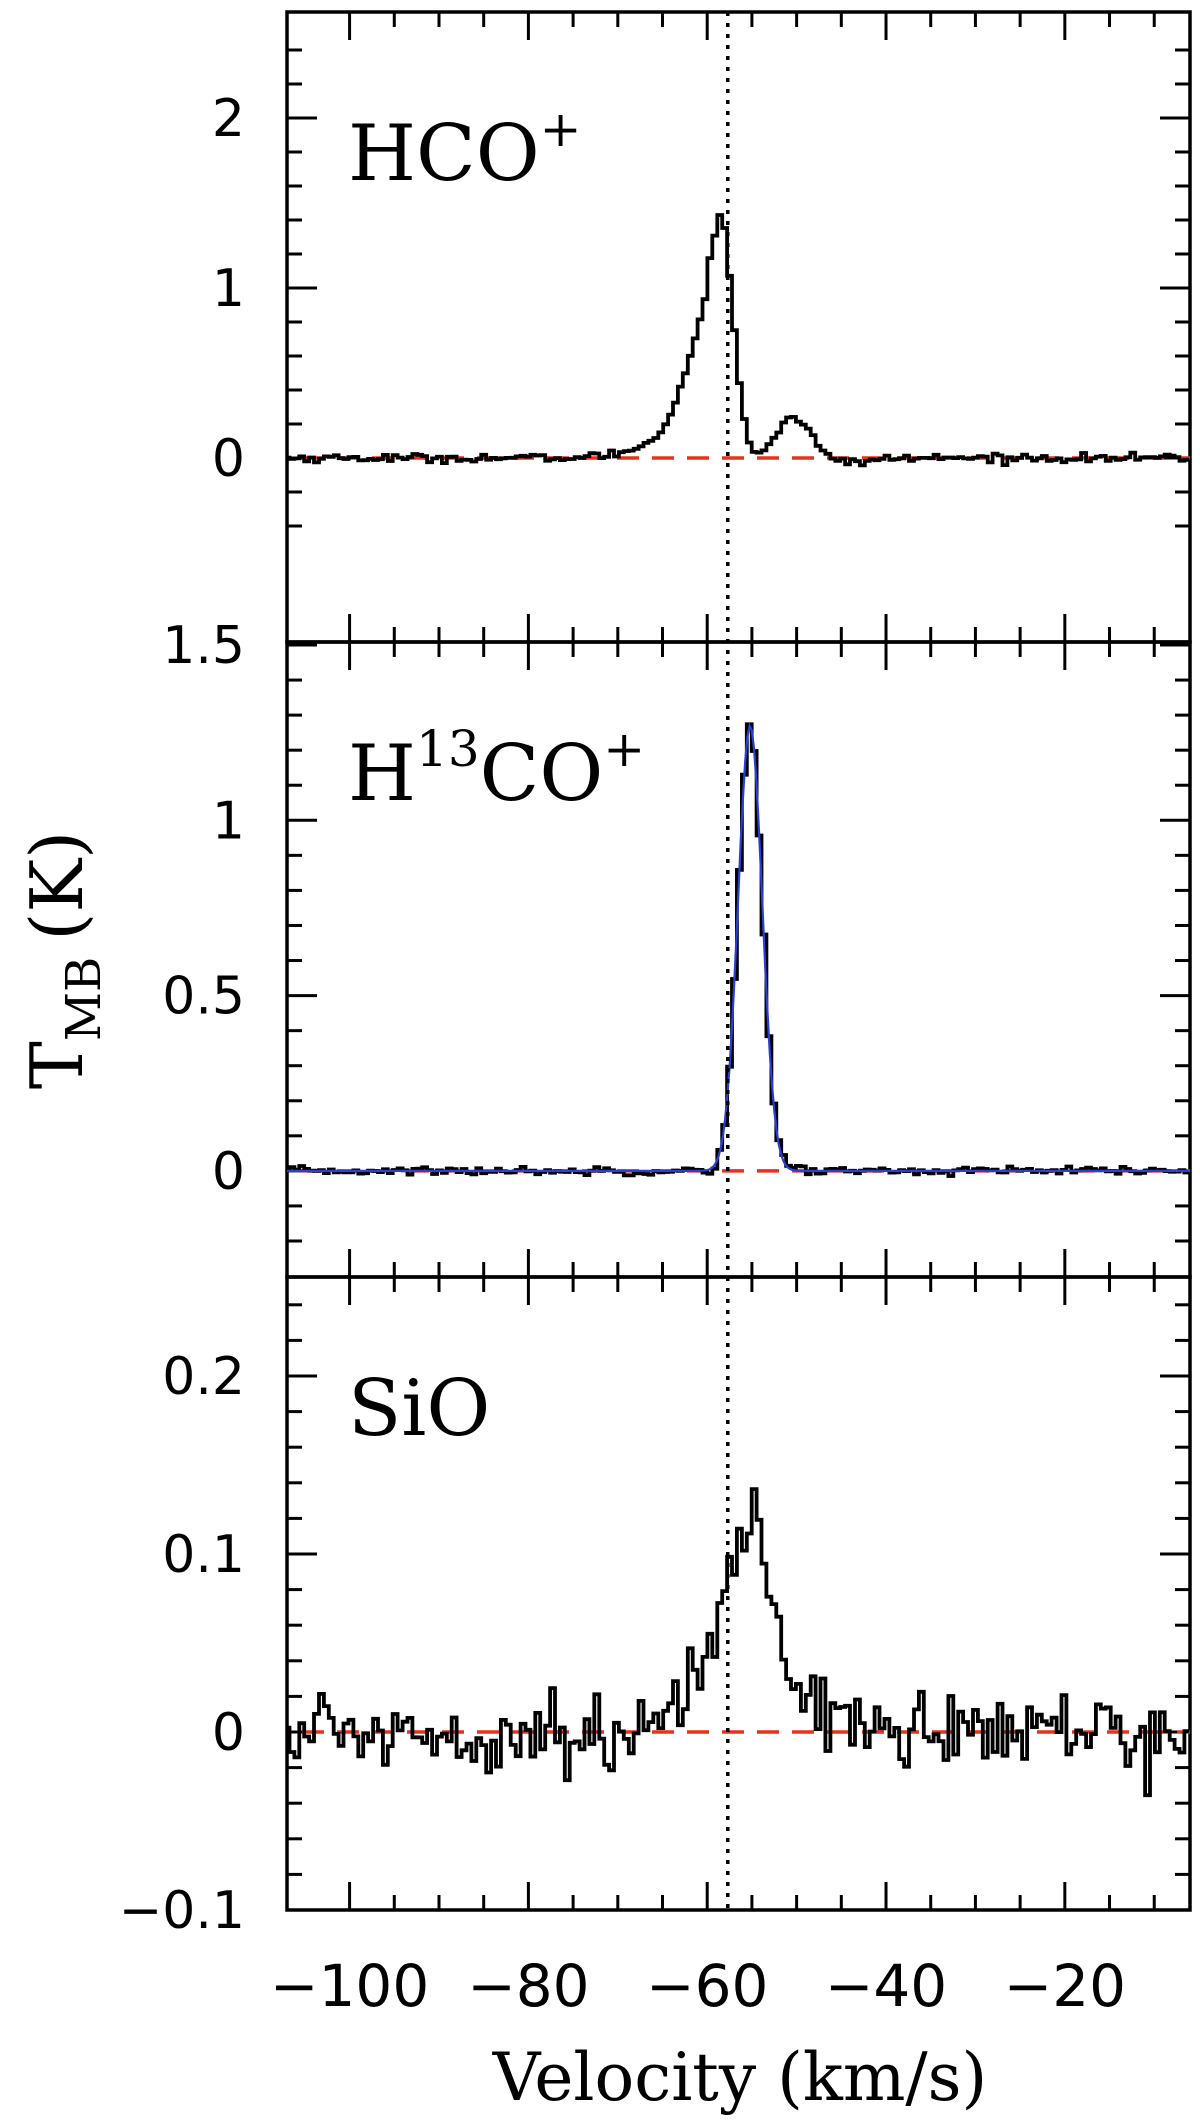 The width and height of the screenshot is (1200, 2120). I want to click on panel-label-main: HCO, so click(444, 154).